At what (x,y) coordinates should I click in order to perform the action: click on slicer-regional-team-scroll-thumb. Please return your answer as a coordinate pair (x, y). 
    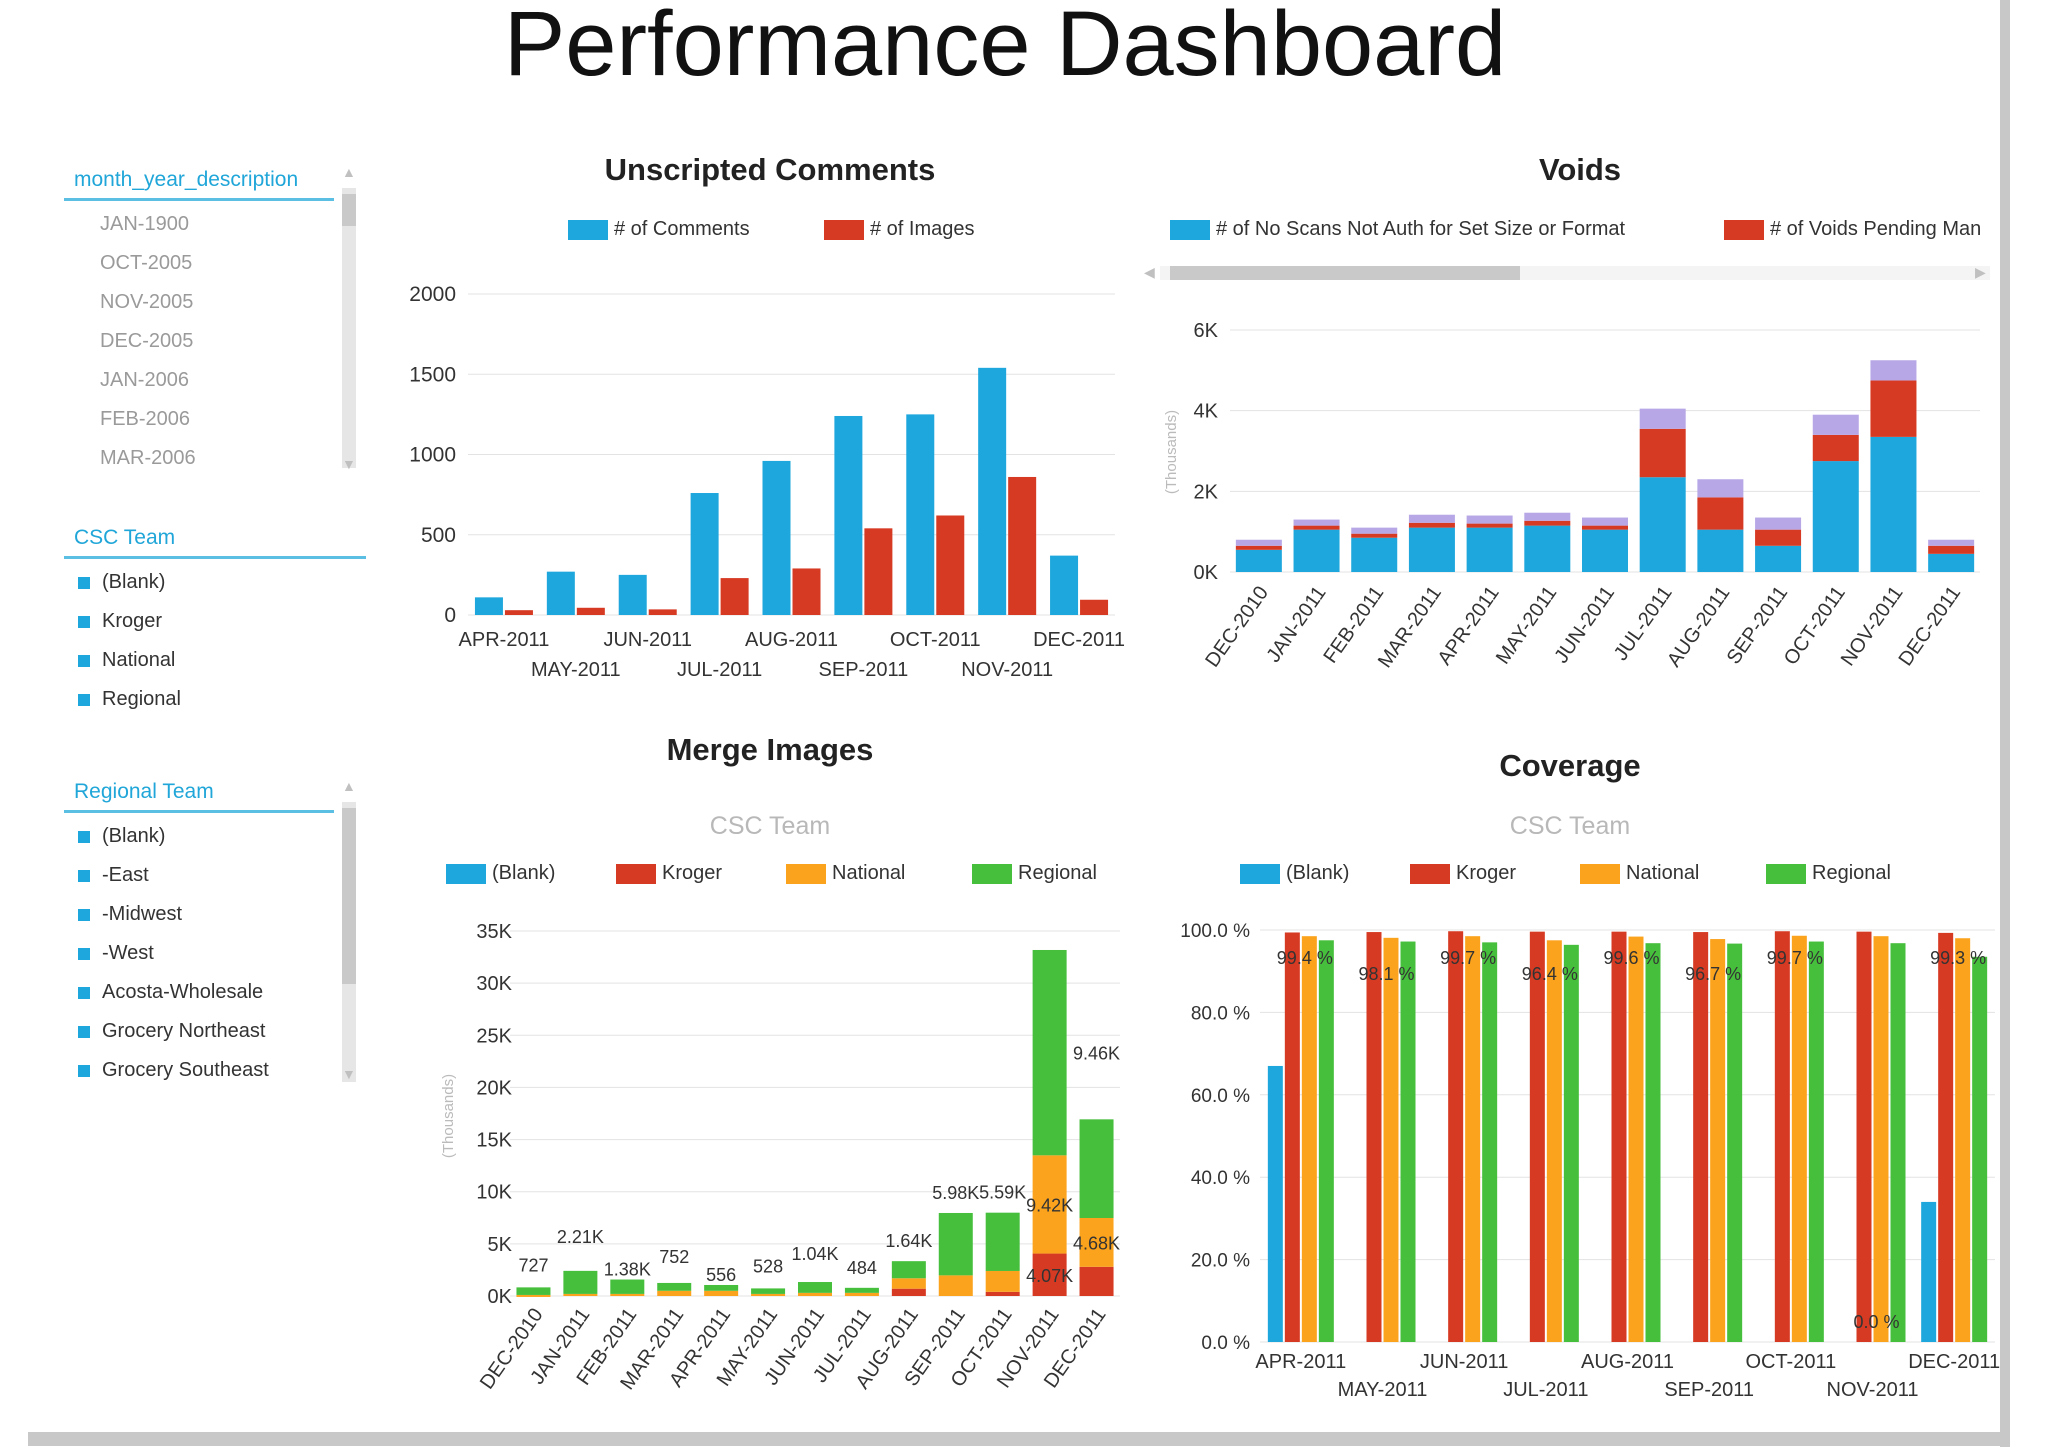
    Looking at the image, I should click on (349, 896).